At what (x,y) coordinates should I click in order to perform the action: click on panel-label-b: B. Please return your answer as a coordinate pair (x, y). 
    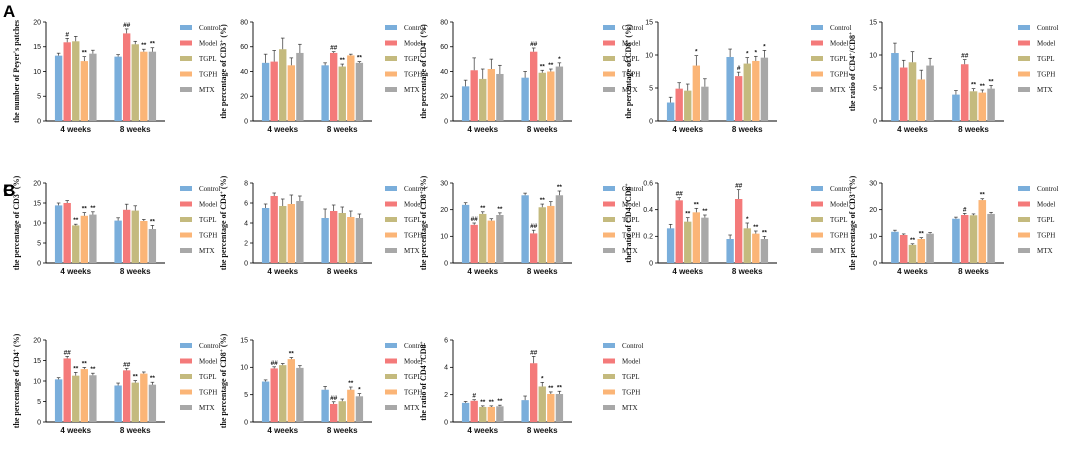
    Looking at the image, I should click on (9, 190).